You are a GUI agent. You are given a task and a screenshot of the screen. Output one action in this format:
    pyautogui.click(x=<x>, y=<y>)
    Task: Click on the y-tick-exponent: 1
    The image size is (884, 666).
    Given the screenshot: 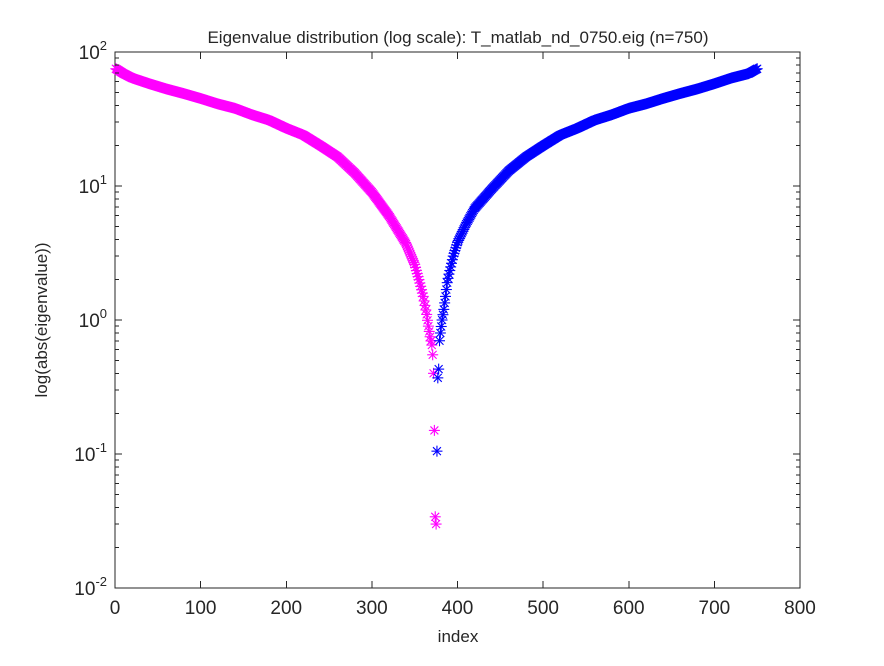 What is the action you would take?
    pyautogui.click(x=103, y=179)
    